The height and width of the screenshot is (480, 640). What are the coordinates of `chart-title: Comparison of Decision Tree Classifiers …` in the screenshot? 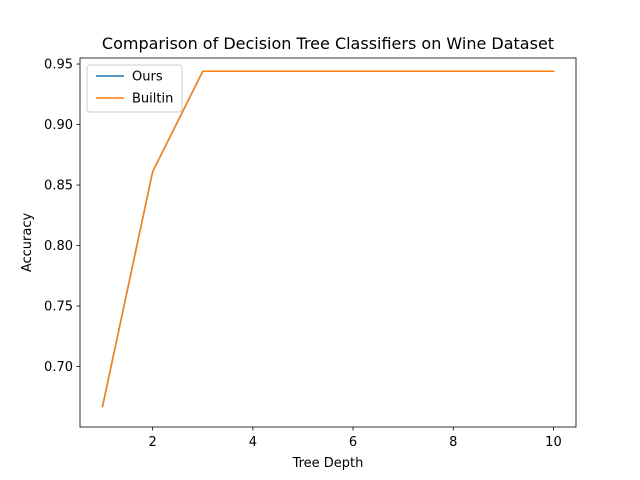 It's located at (328, 43).